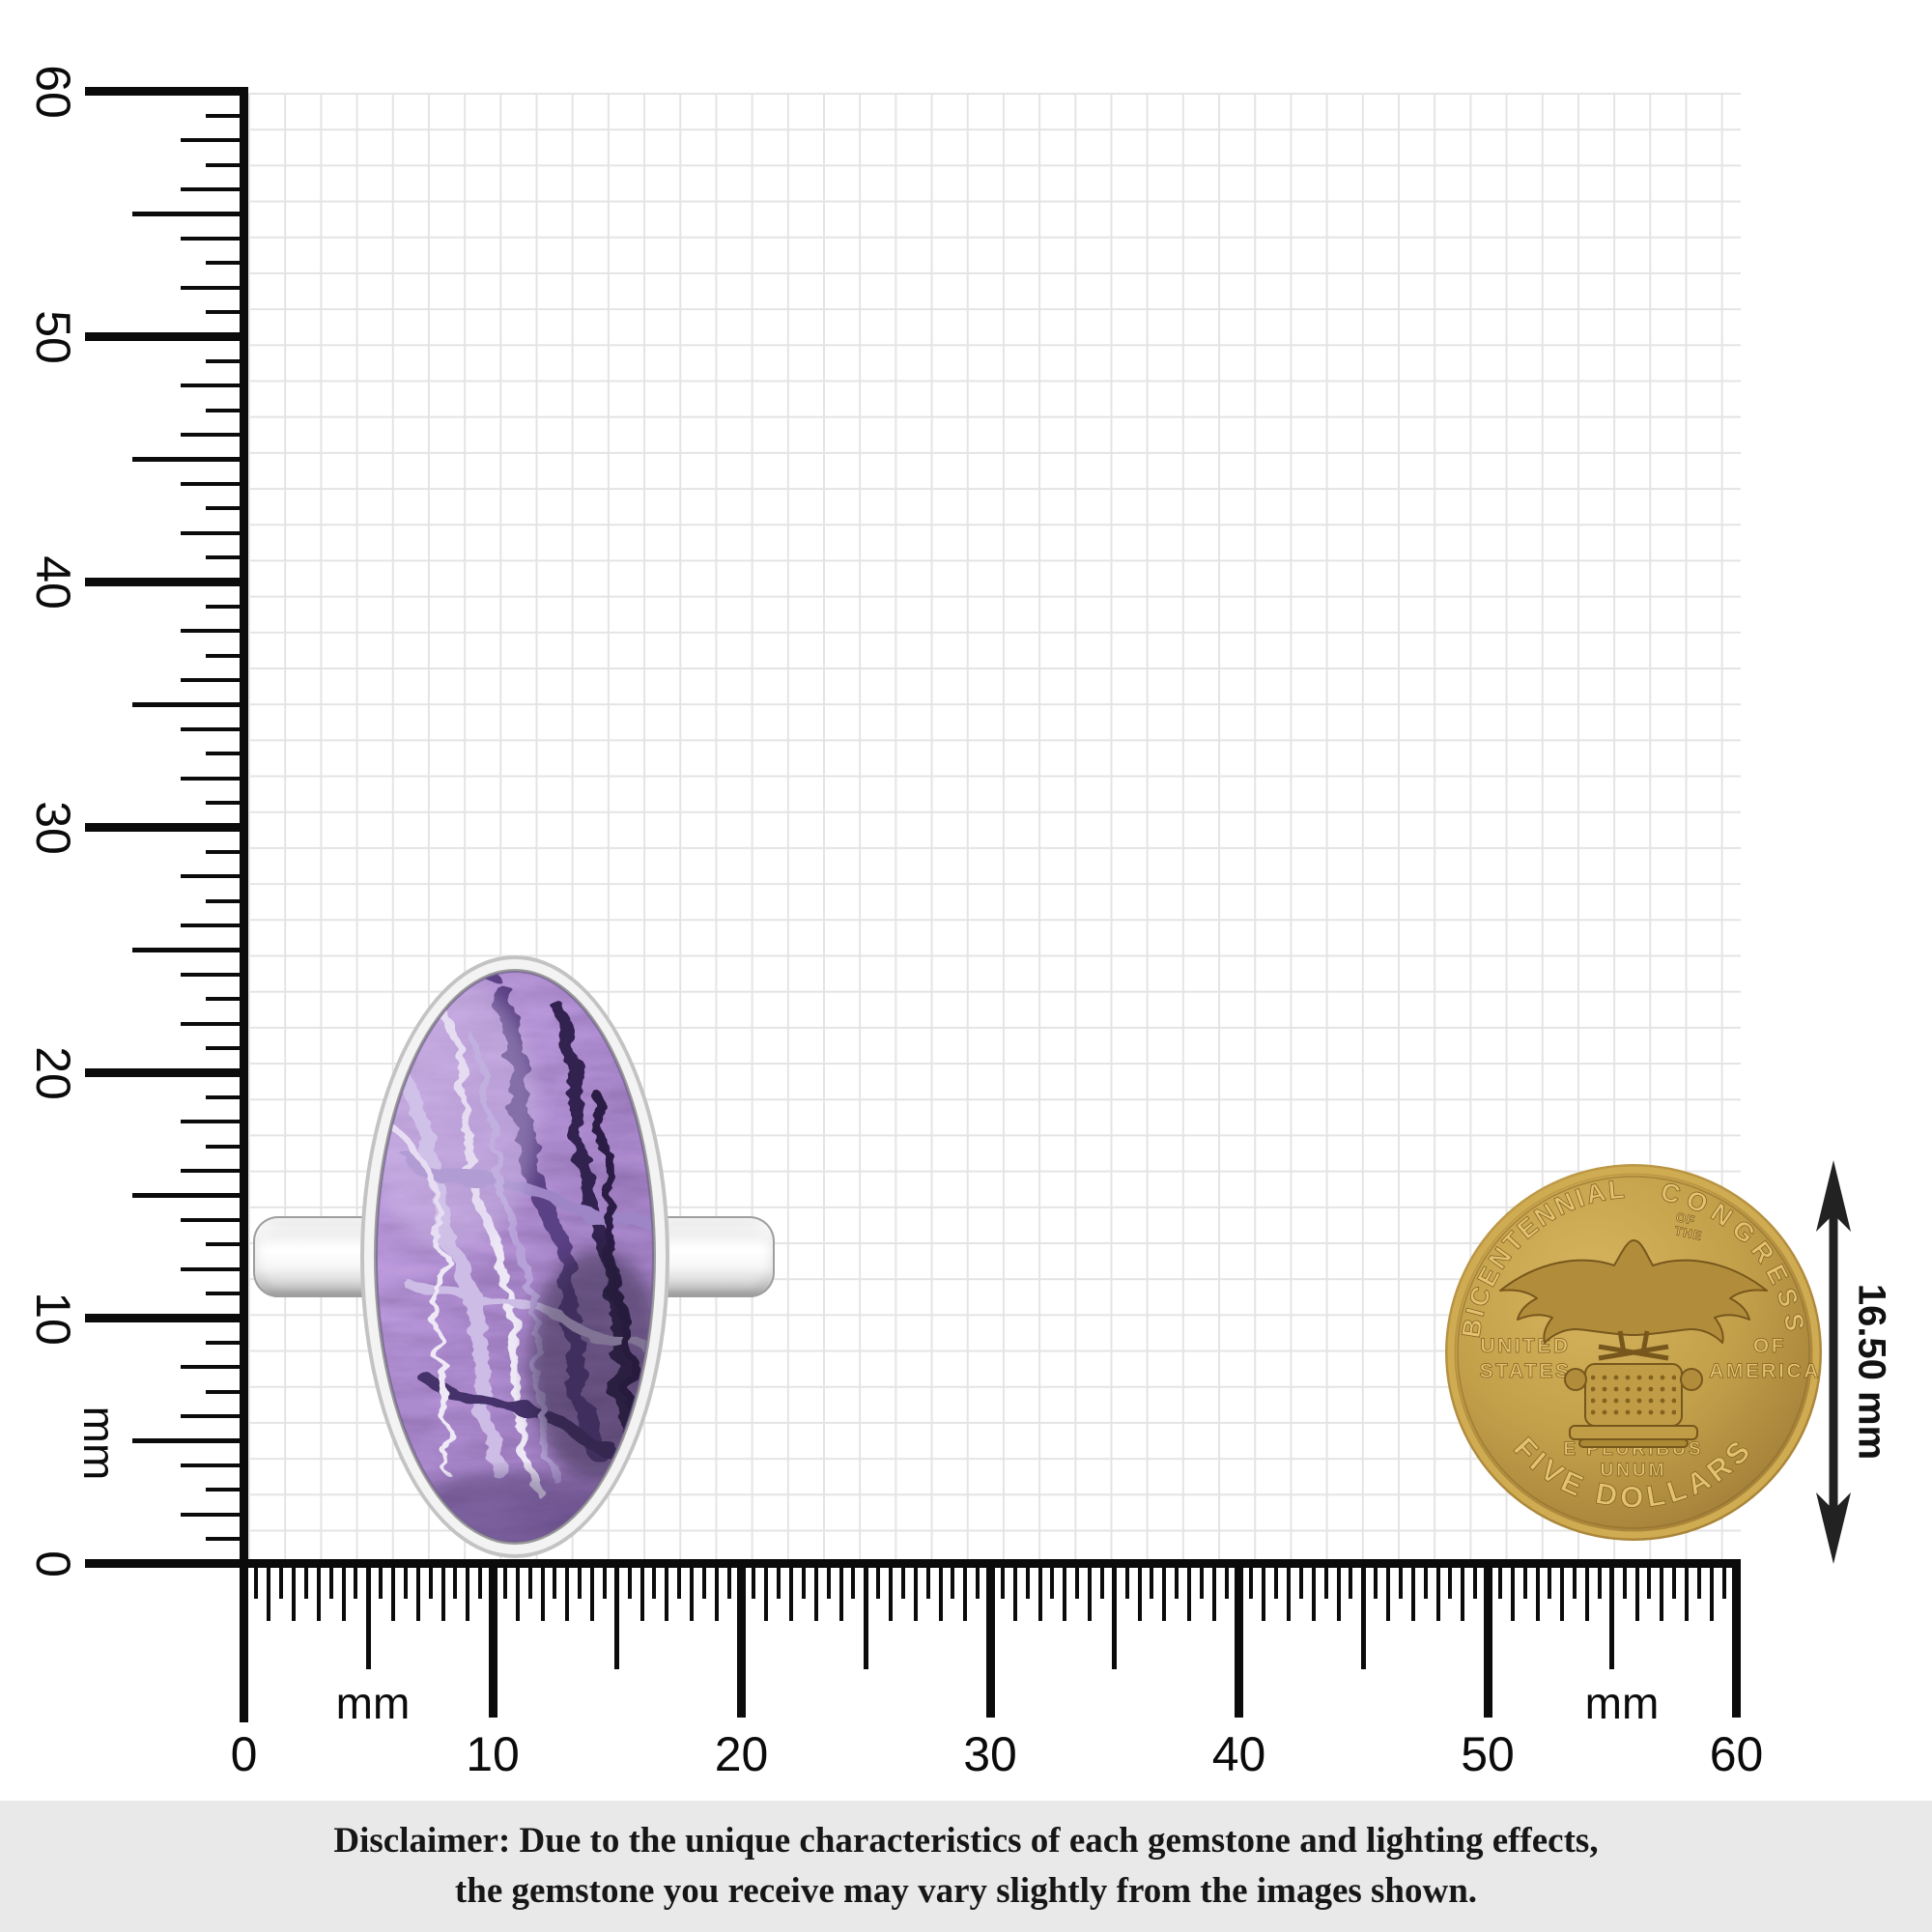  Describe the element at coordinates (1833, 1528) in the screenshot. I see `arrowhead-down` at that location.